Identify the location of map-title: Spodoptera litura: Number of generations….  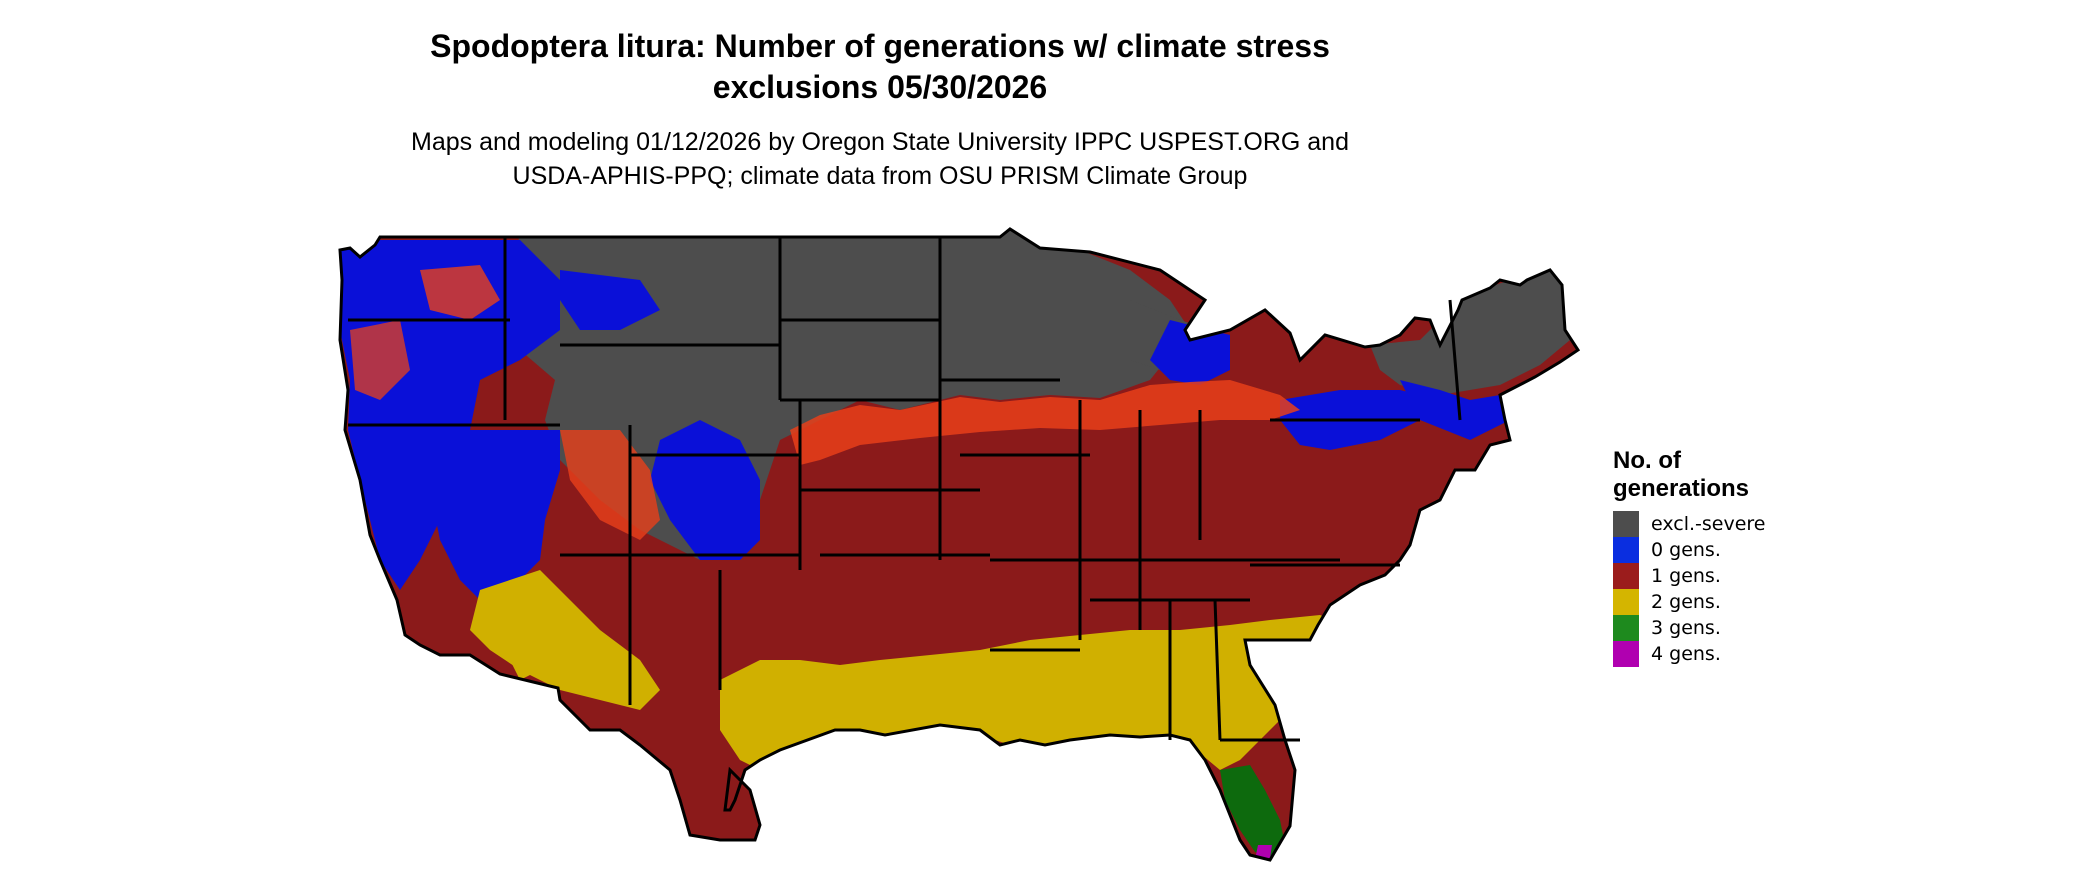
(880, 67).